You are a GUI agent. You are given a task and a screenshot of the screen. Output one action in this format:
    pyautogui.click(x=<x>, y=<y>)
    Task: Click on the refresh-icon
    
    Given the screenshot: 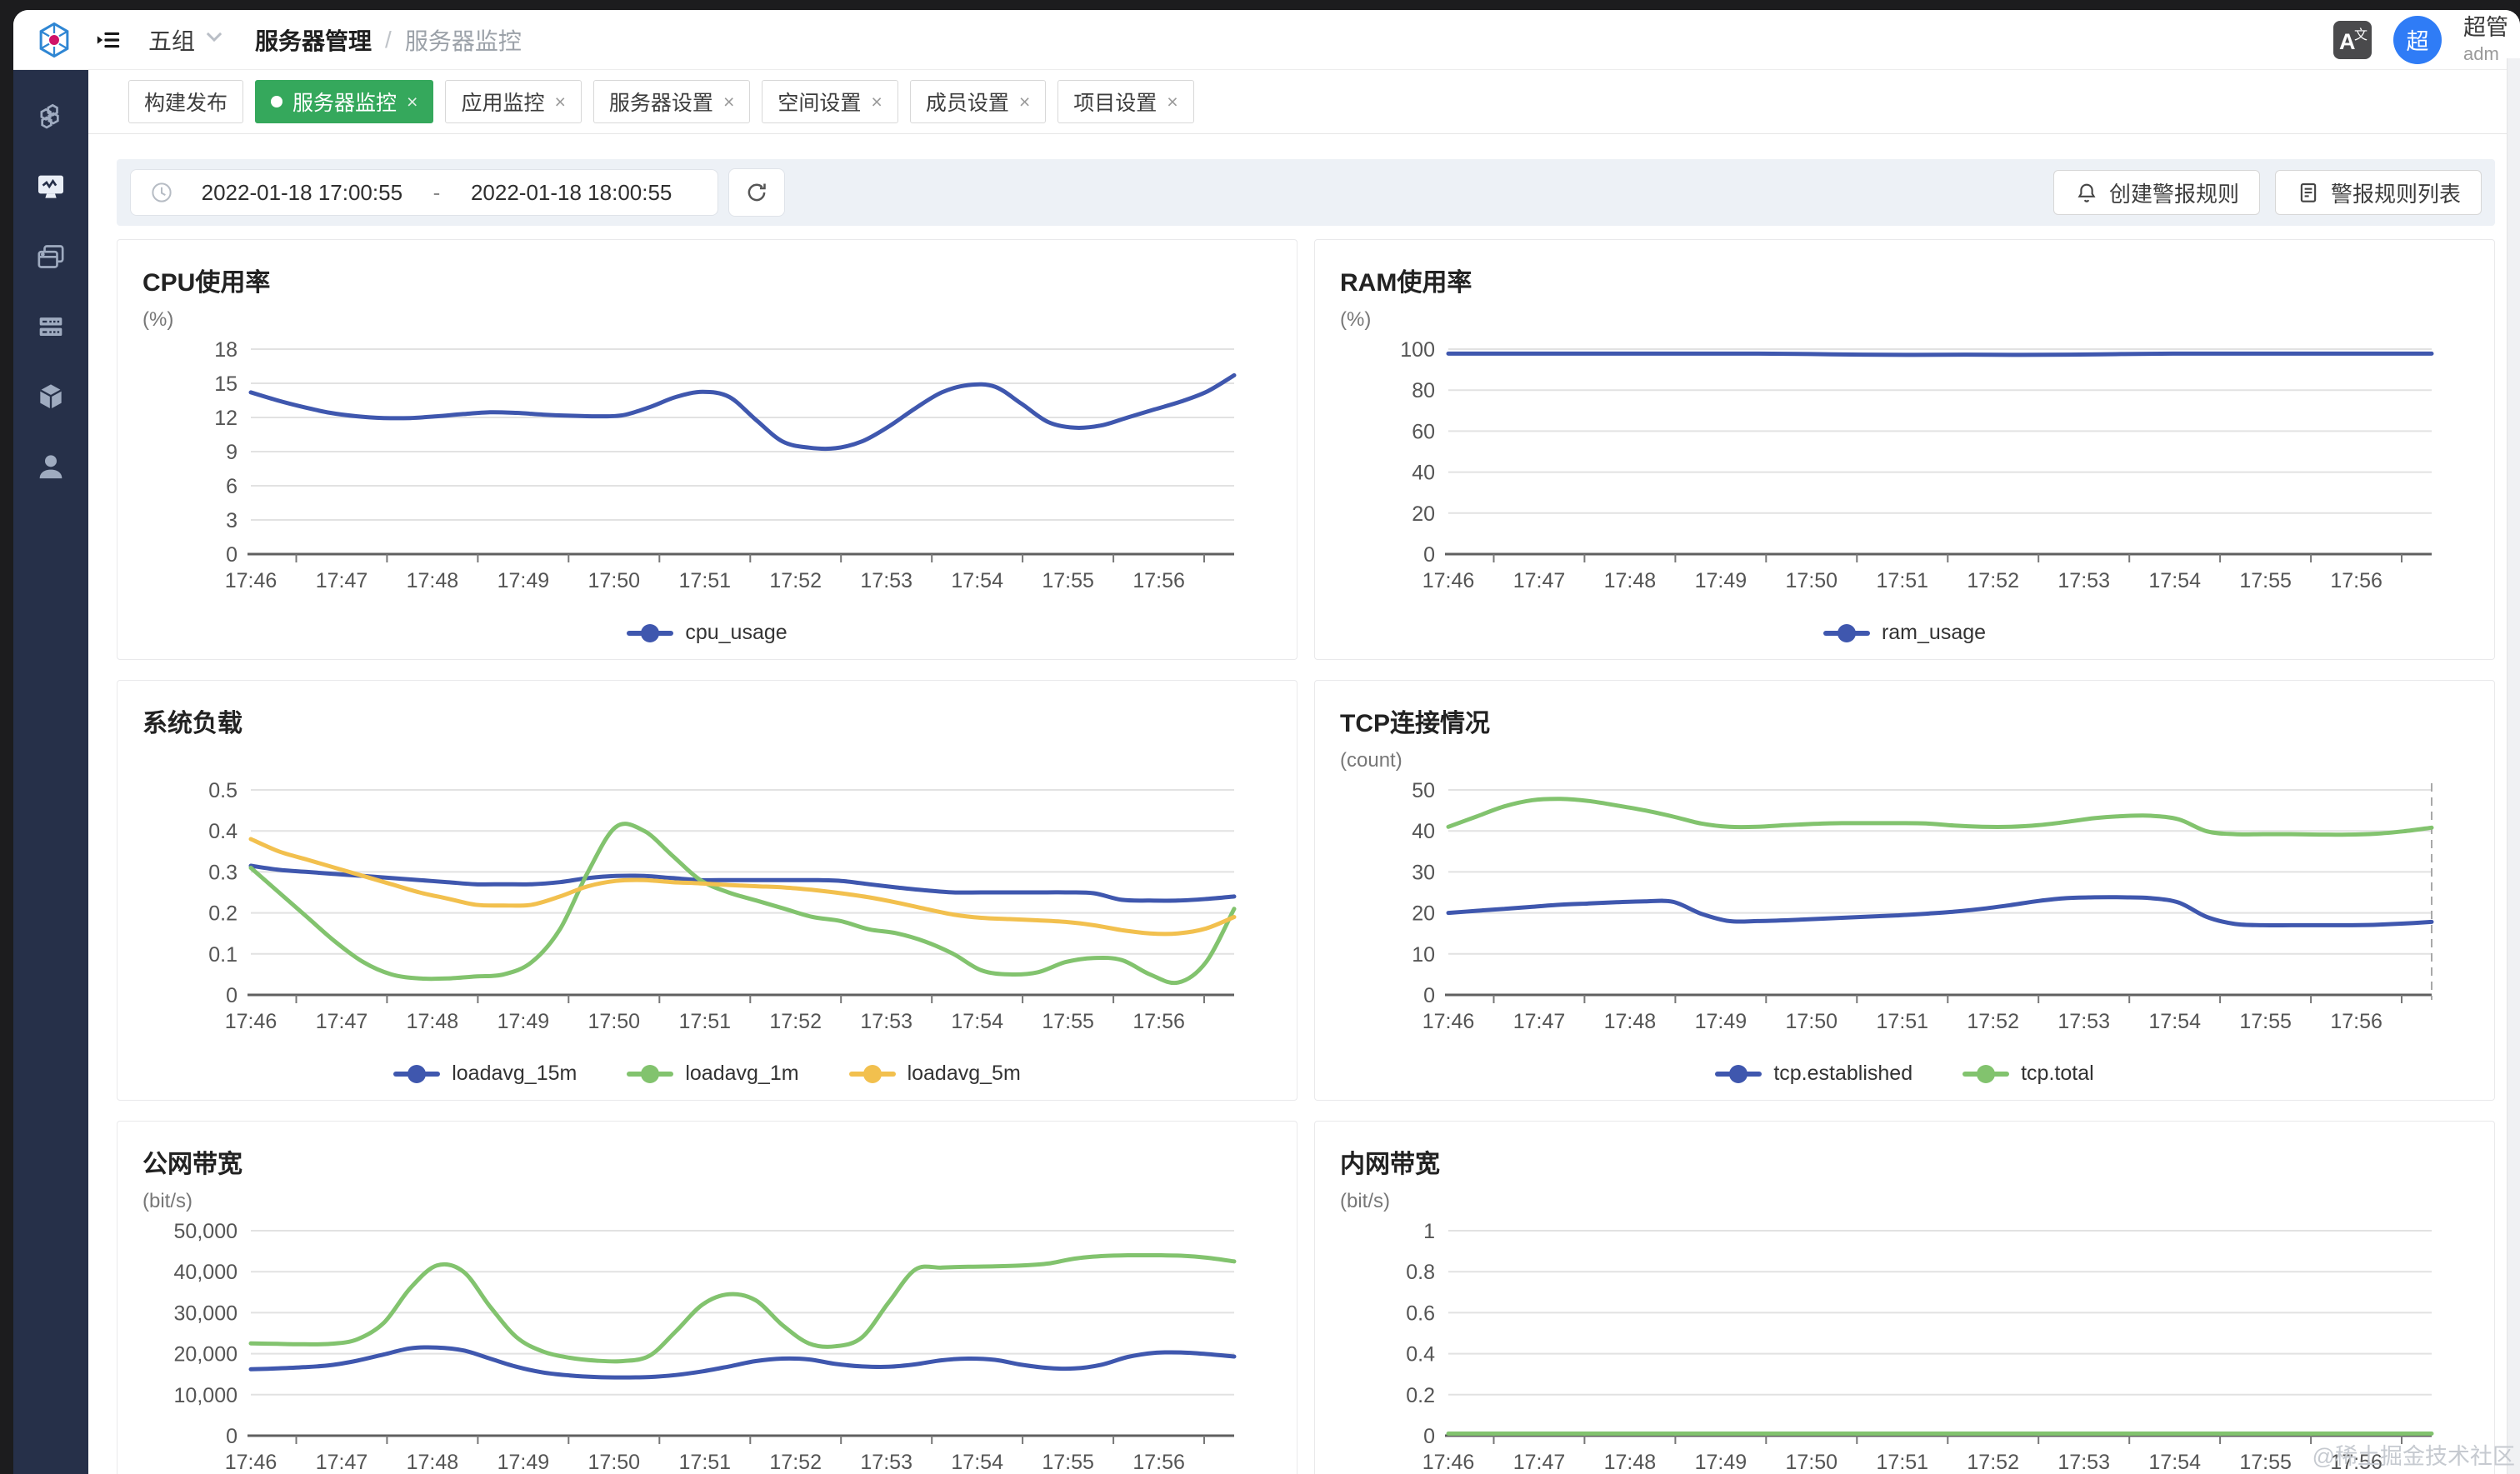 What is the action you would take?
    pyautogui.click(x=757, y=192)
    